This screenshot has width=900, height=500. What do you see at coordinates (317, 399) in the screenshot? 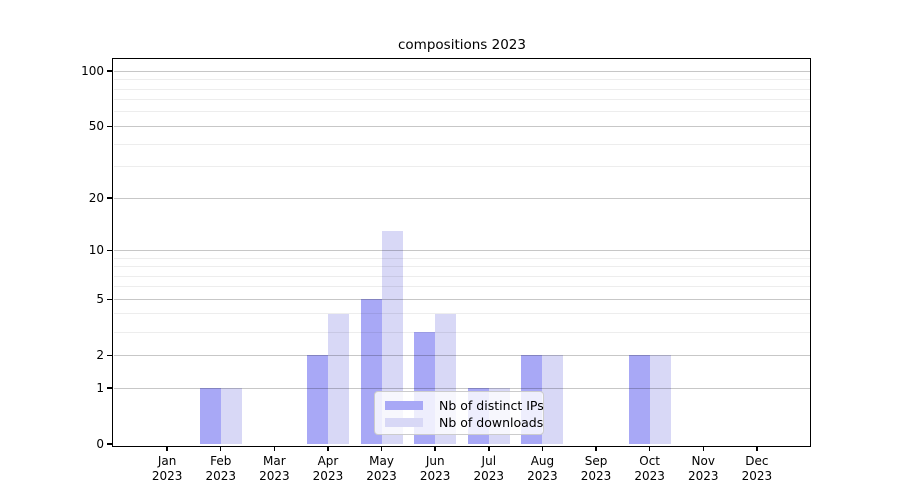
I see `bar-nb-of-distinct-ips-apr-2023` at bounding box center [317, 399].